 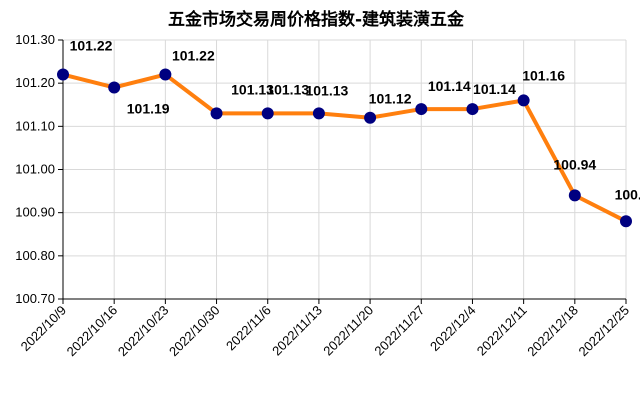 I want to click on x-tick-label: 2022/10/16, so click(x=92, y=331).